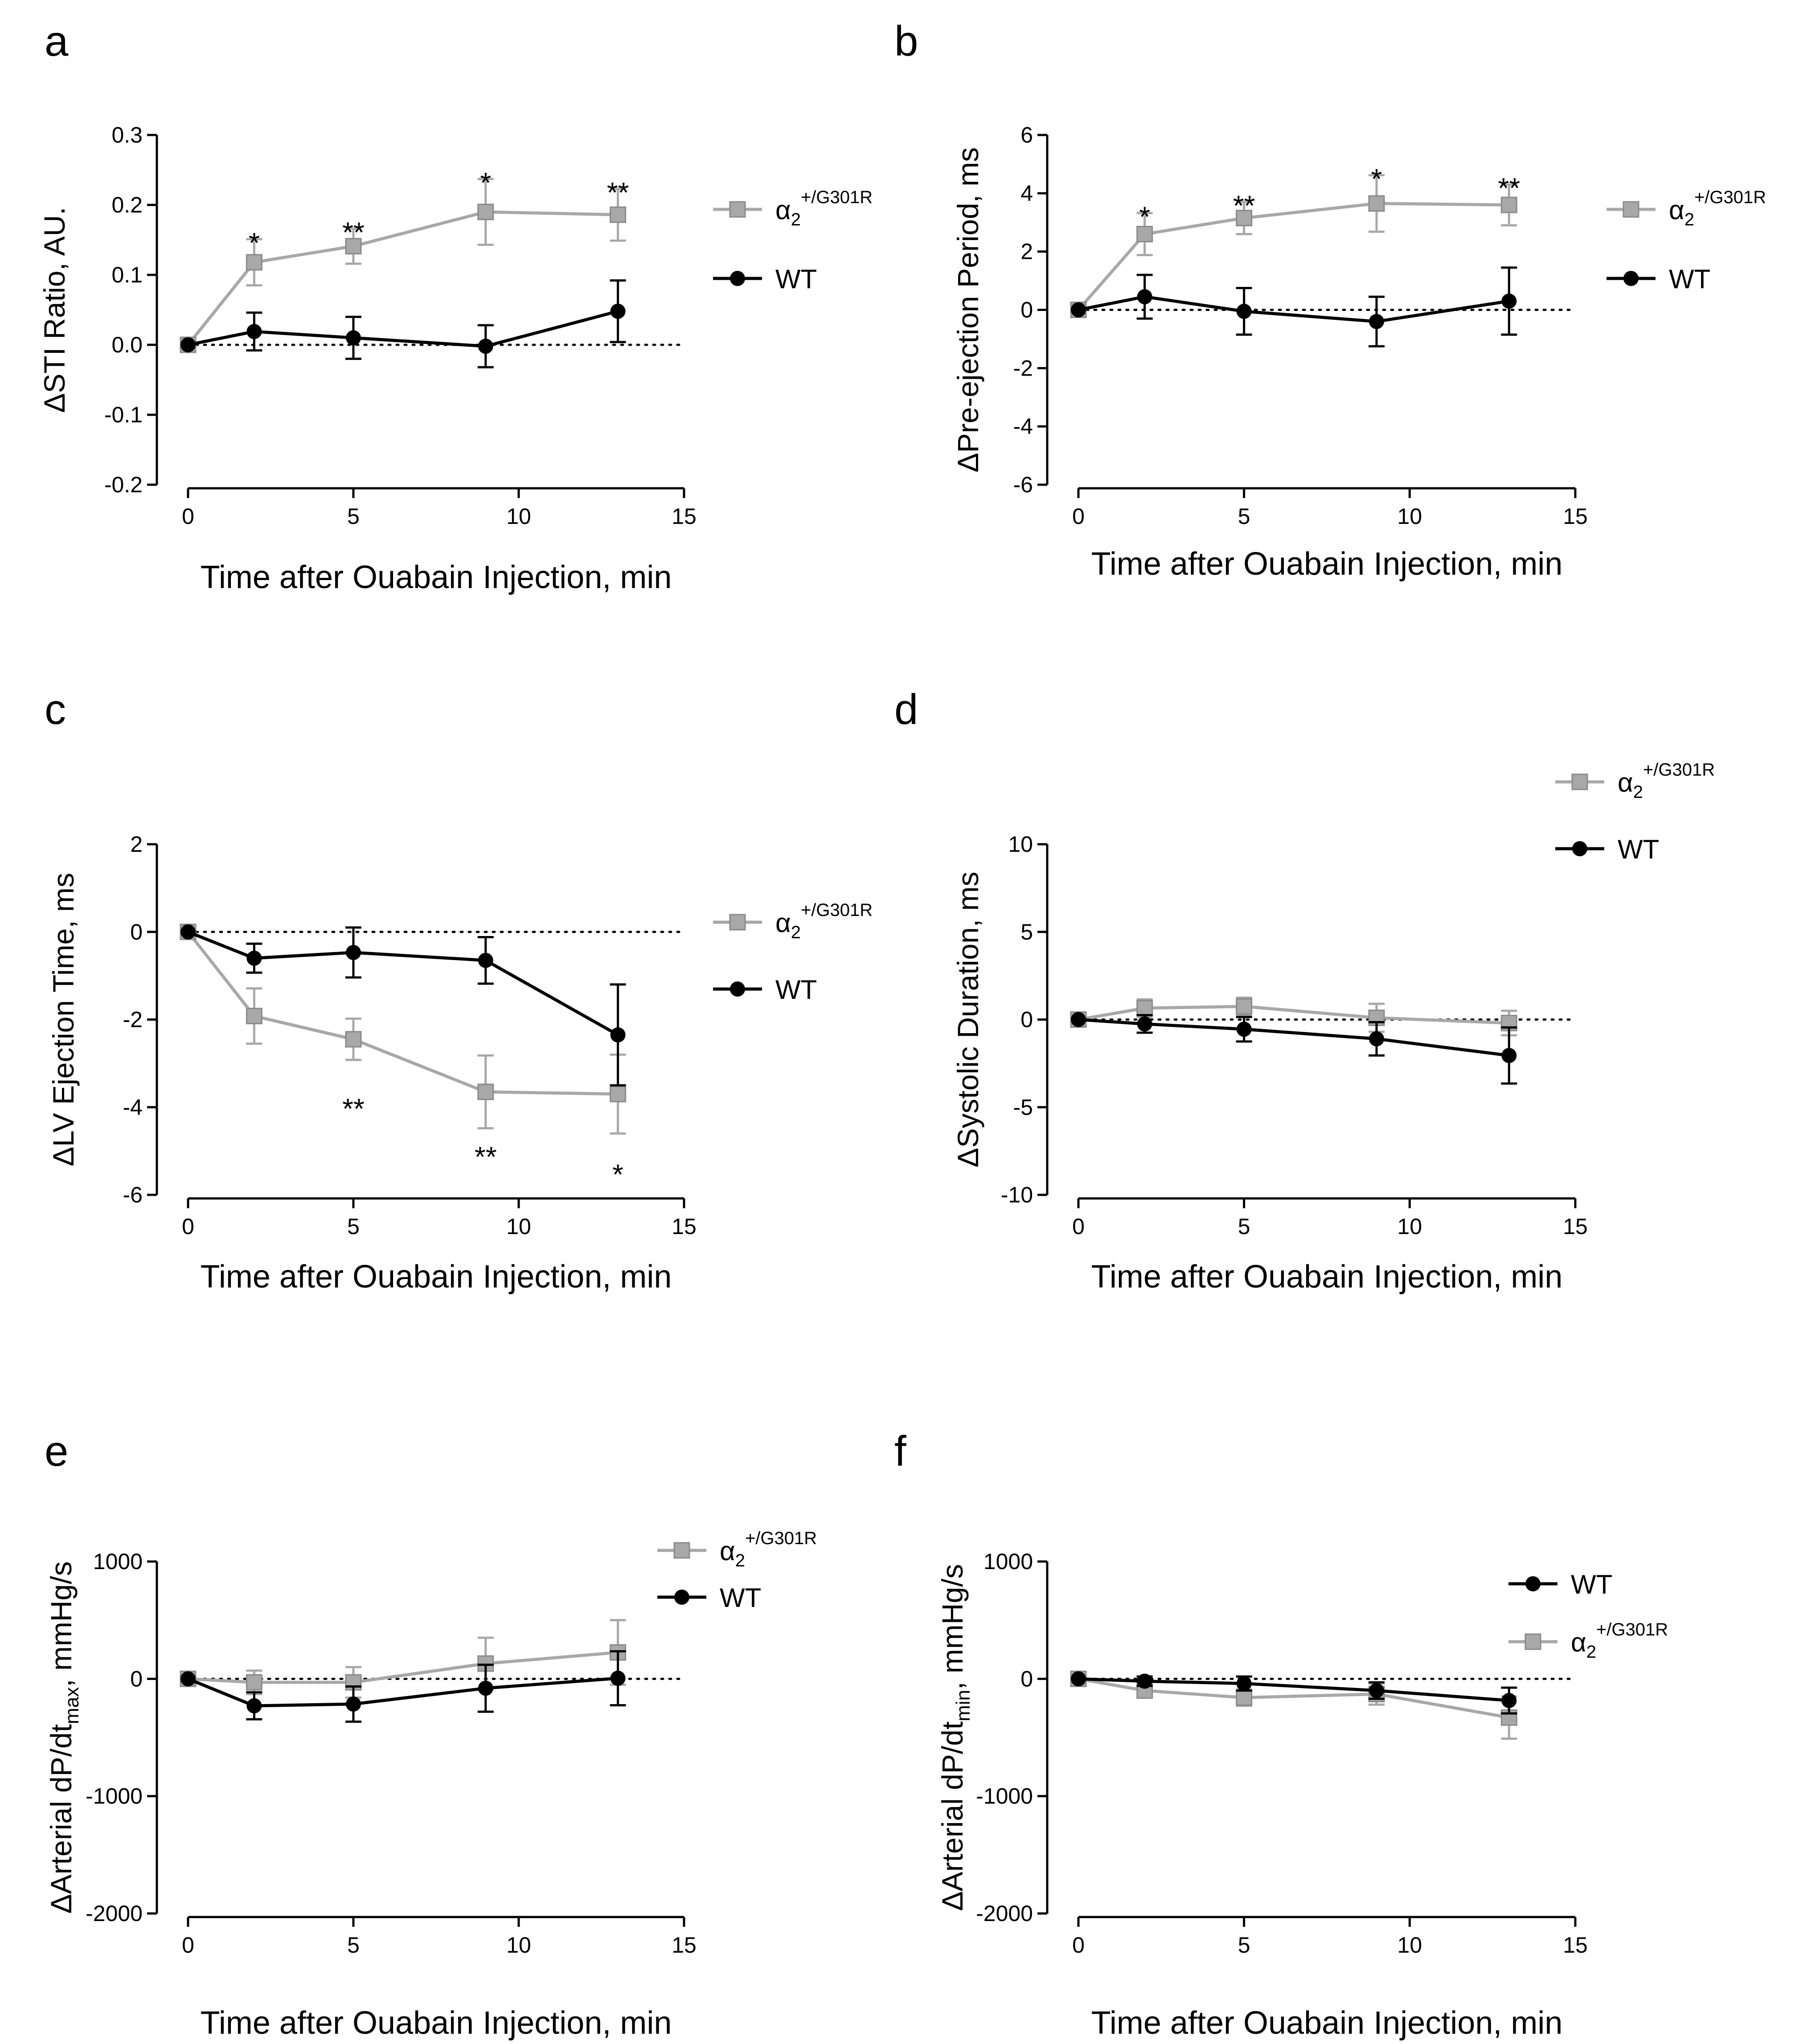 The width and height of the screenshot is (1799, 2044). Describe the element at coordinates (54, 310) in the screenshot. I see `y-axis-label-main: ΔSTI Ratio, AU.` at that location.